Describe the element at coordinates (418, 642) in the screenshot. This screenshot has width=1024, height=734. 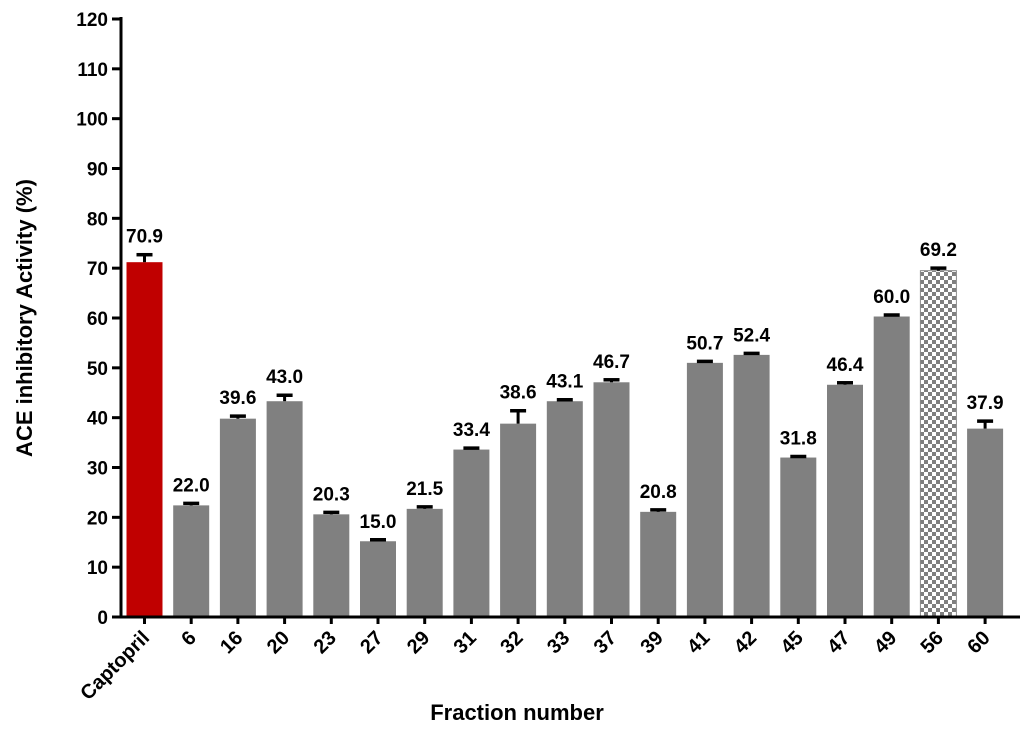
I see `x-tick-label-29: 29` at that location.